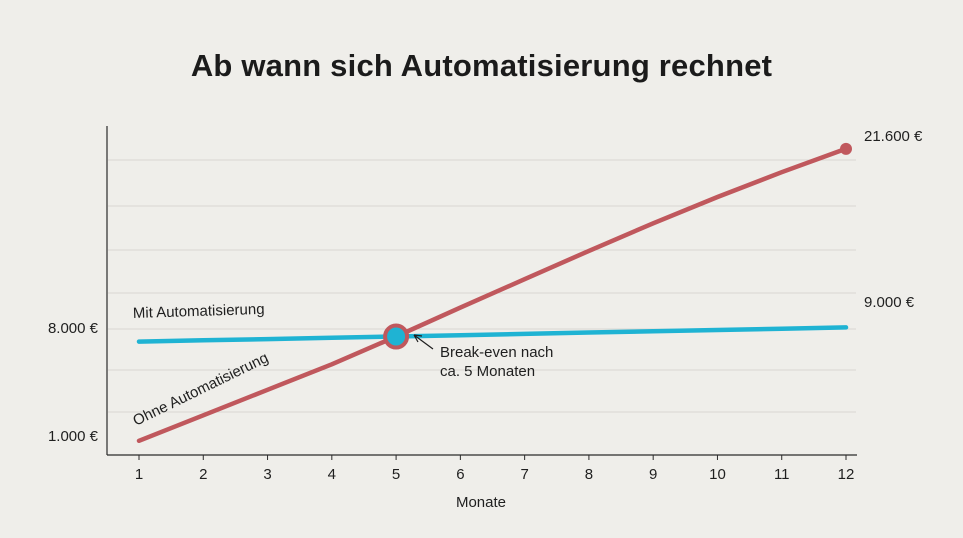 The image size is (963, 538). I want to click on x-tick-label-7: 7, so click(524, 474).